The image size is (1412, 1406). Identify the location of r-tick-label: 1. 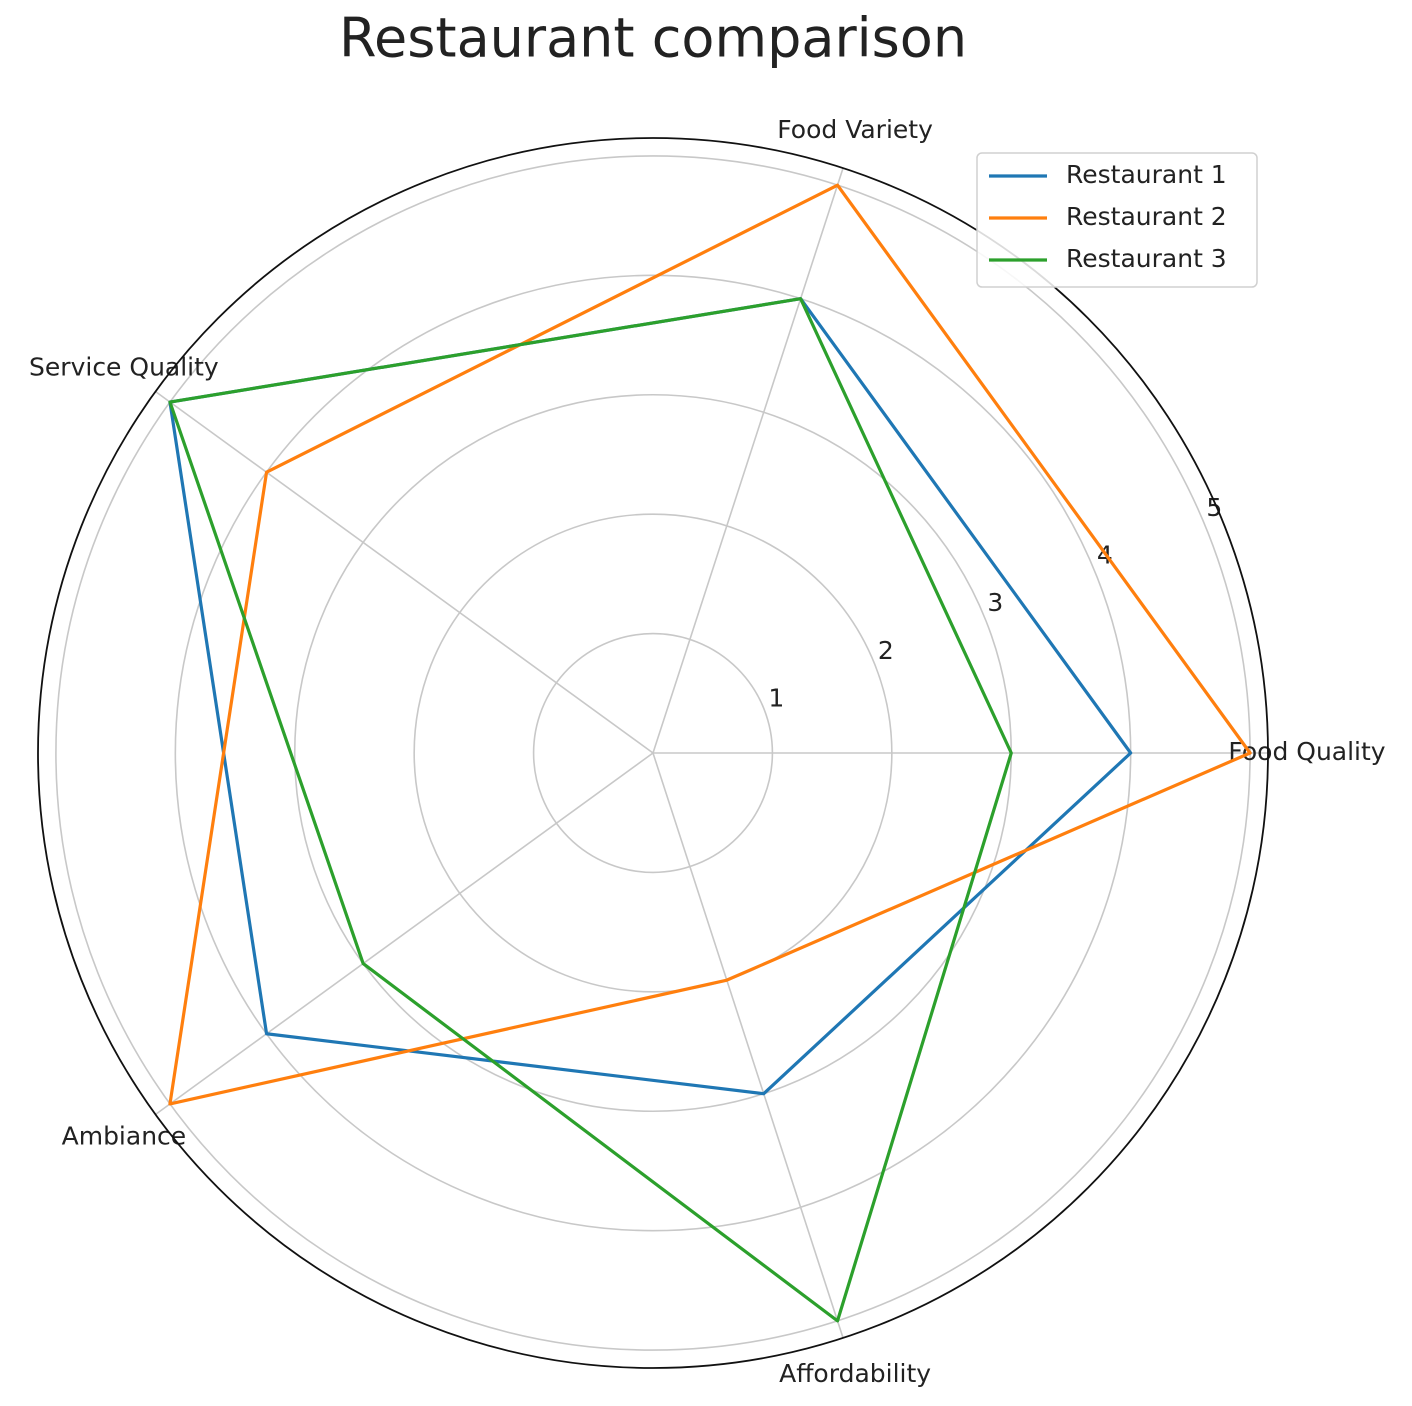
(776, 697).